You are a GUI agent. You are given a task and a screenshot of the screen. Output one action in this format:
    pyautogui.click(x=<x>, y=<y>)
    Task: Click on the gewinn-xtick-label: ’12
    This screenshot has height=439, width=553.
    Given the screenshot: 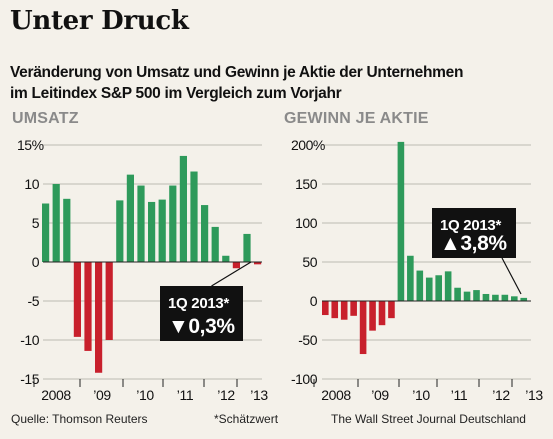 What is the action you would take?
    pyautogui.click(x=501, y=395)
    